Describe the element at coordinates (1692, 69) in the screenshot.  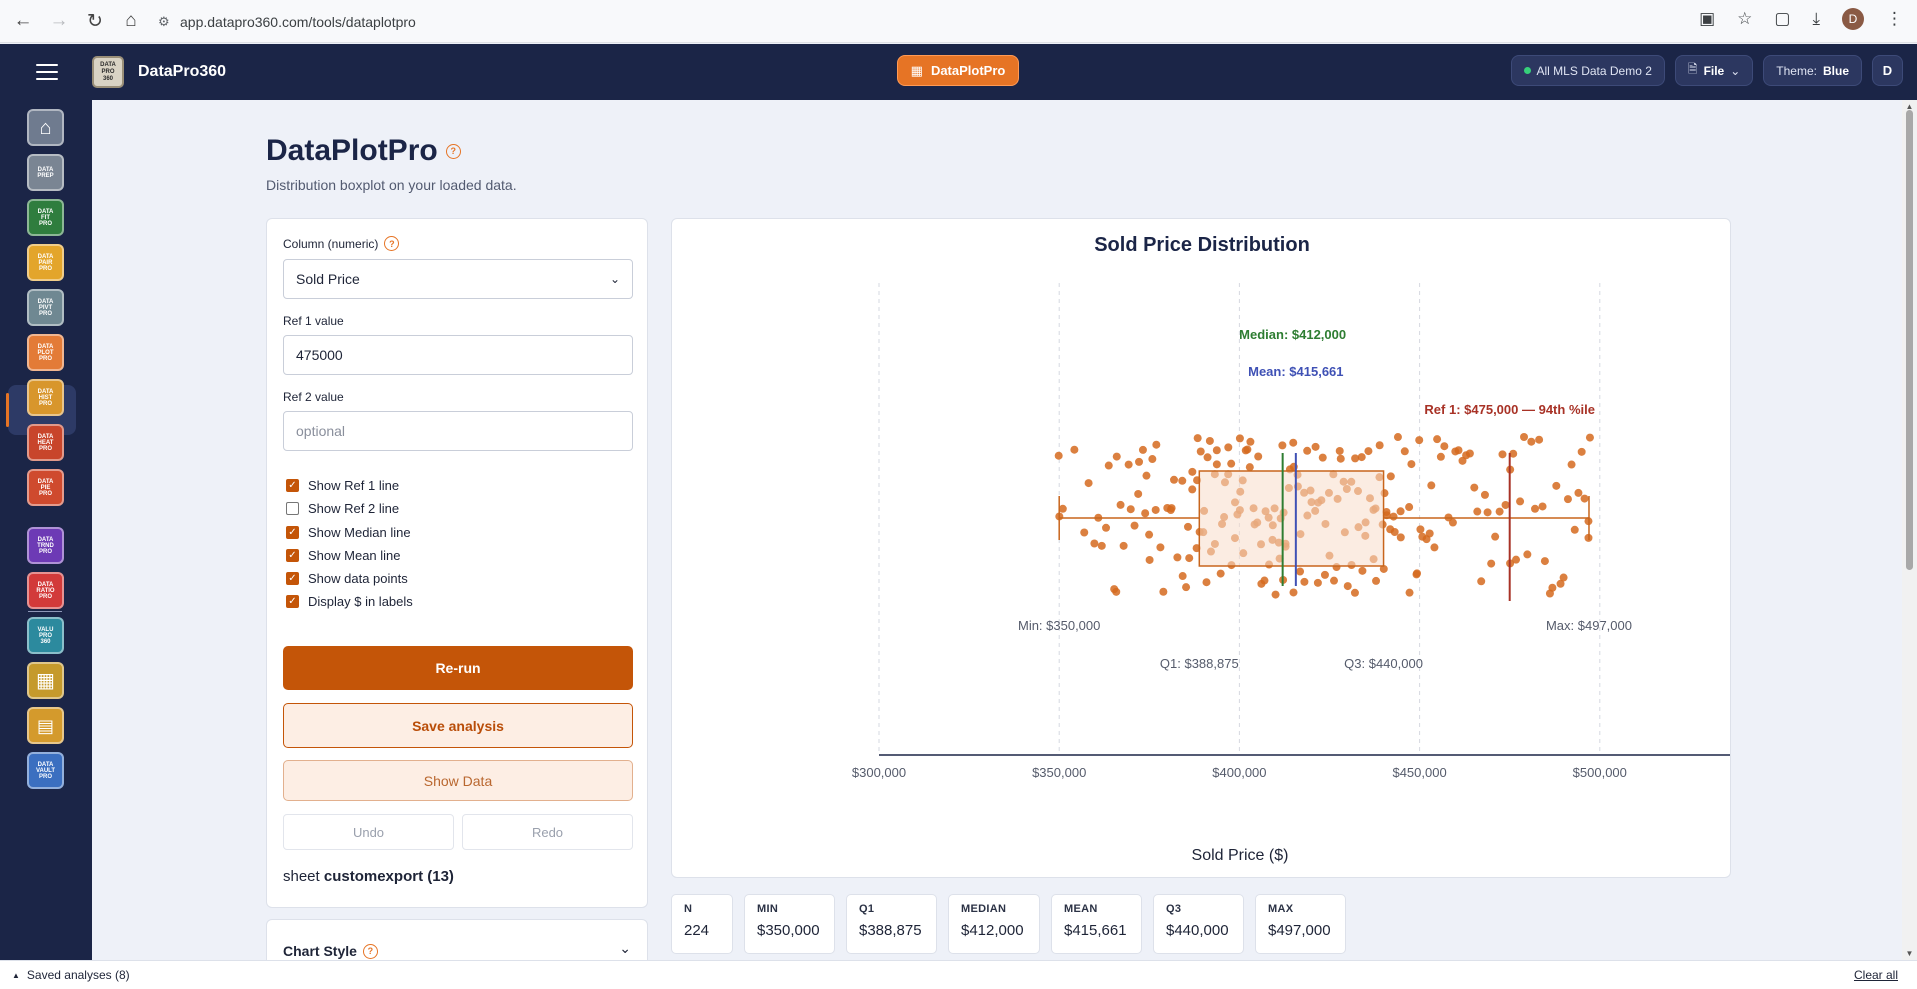
I see `file-icon: 🗎` at that location.